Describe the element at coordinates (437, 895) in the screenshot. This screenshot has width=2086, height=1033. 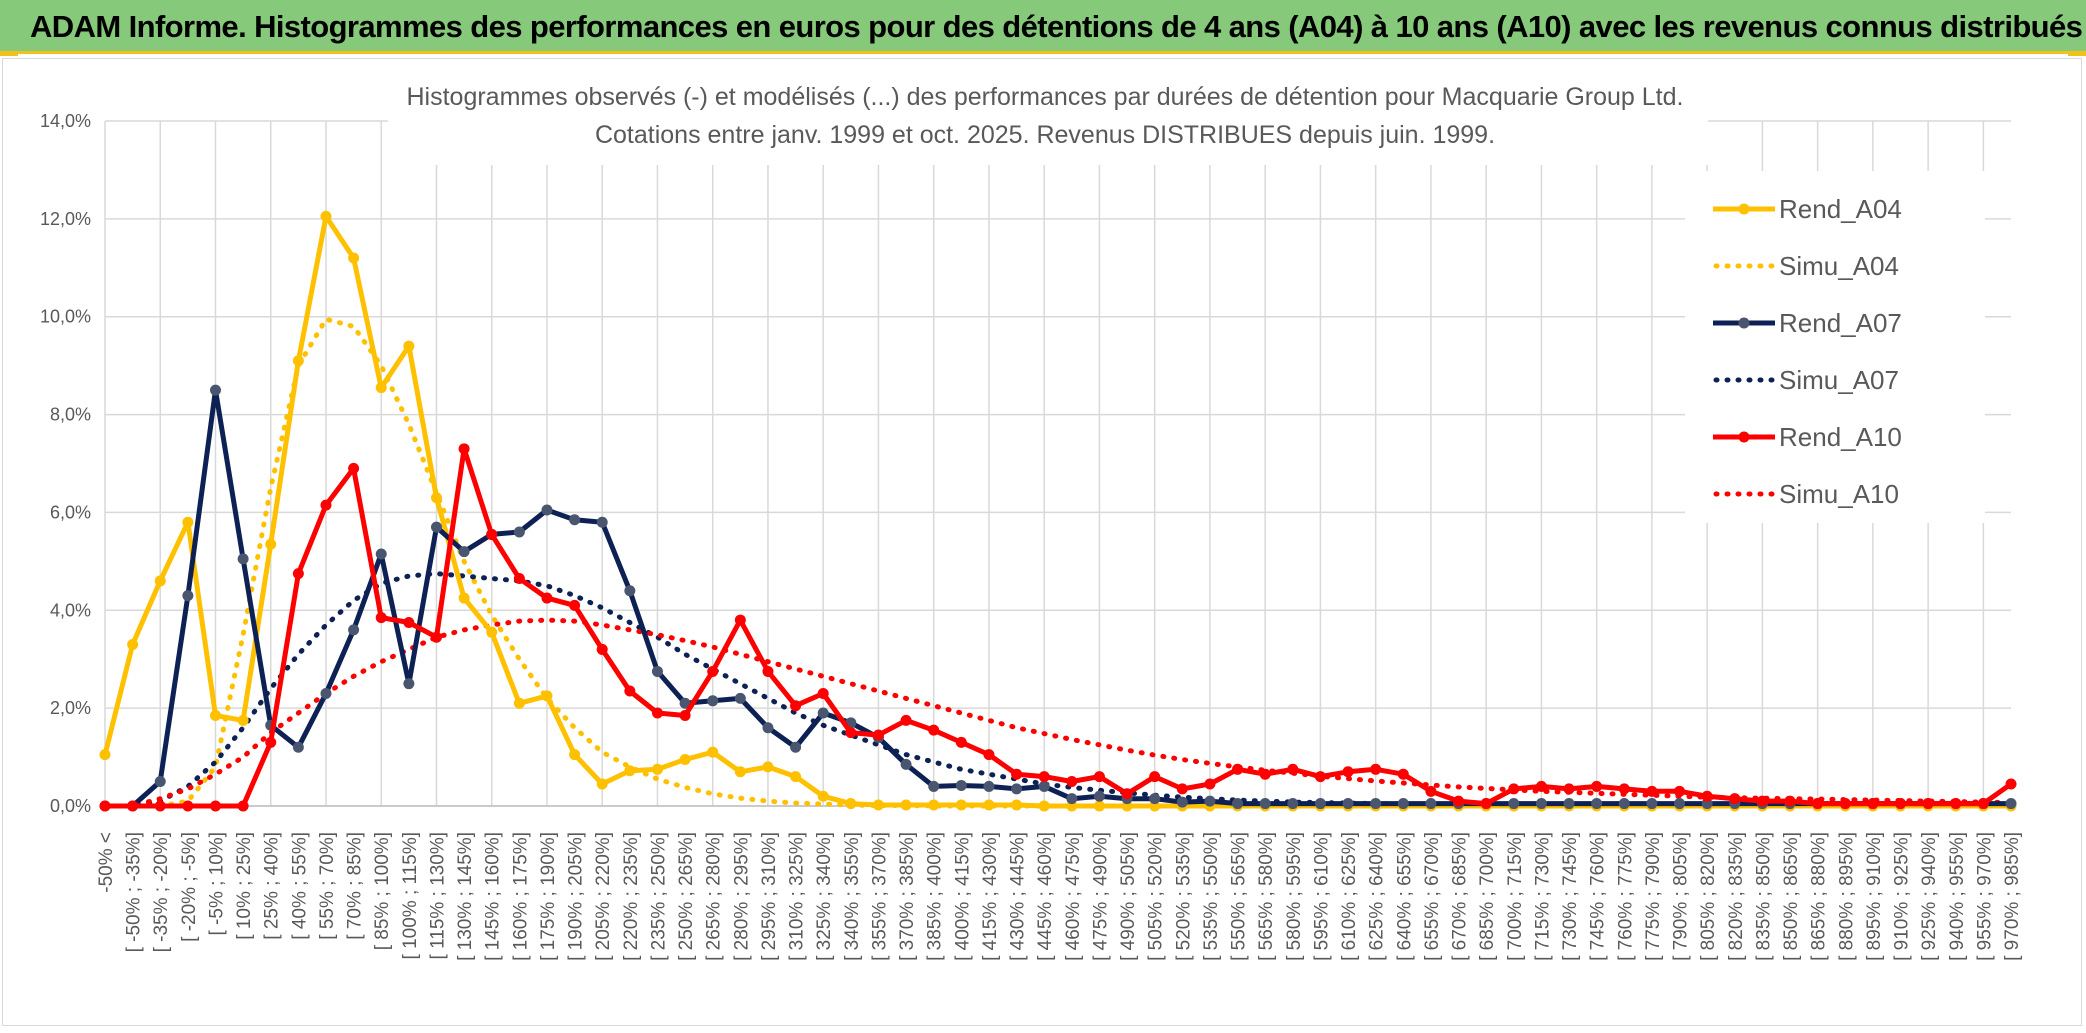
I see `x-tick-label: [ 115% ; 130%]` at that location.